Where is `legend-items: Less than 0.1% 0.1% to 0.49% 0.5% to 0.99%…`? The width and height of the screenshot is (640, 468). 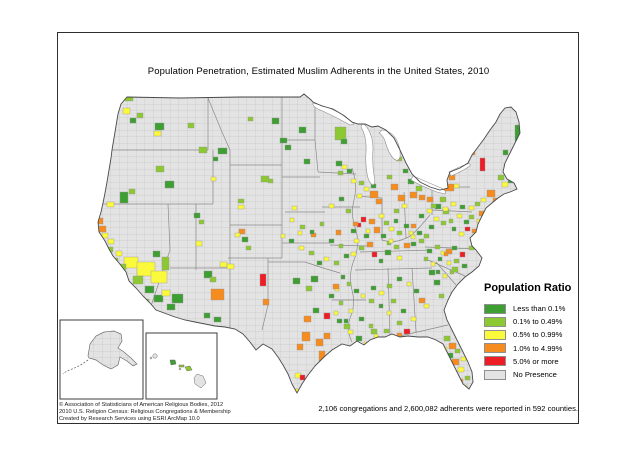
legend-items: Less than 0.1% 0.1% to 0.49% 0.5% to 0.99%… is located at coordinates (531, 341).